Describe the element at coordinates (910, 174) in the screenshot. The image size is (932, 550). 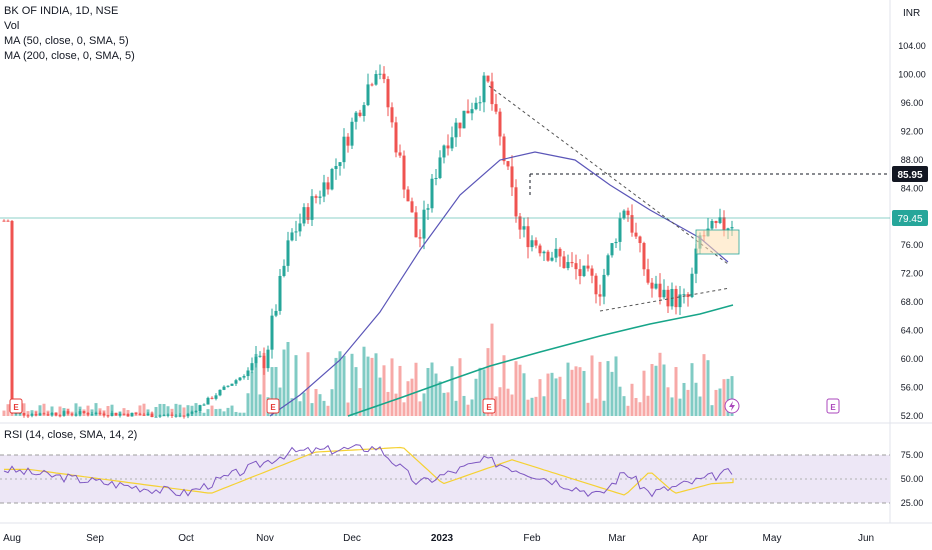
I see `resistance-price-label-bg` at that location.